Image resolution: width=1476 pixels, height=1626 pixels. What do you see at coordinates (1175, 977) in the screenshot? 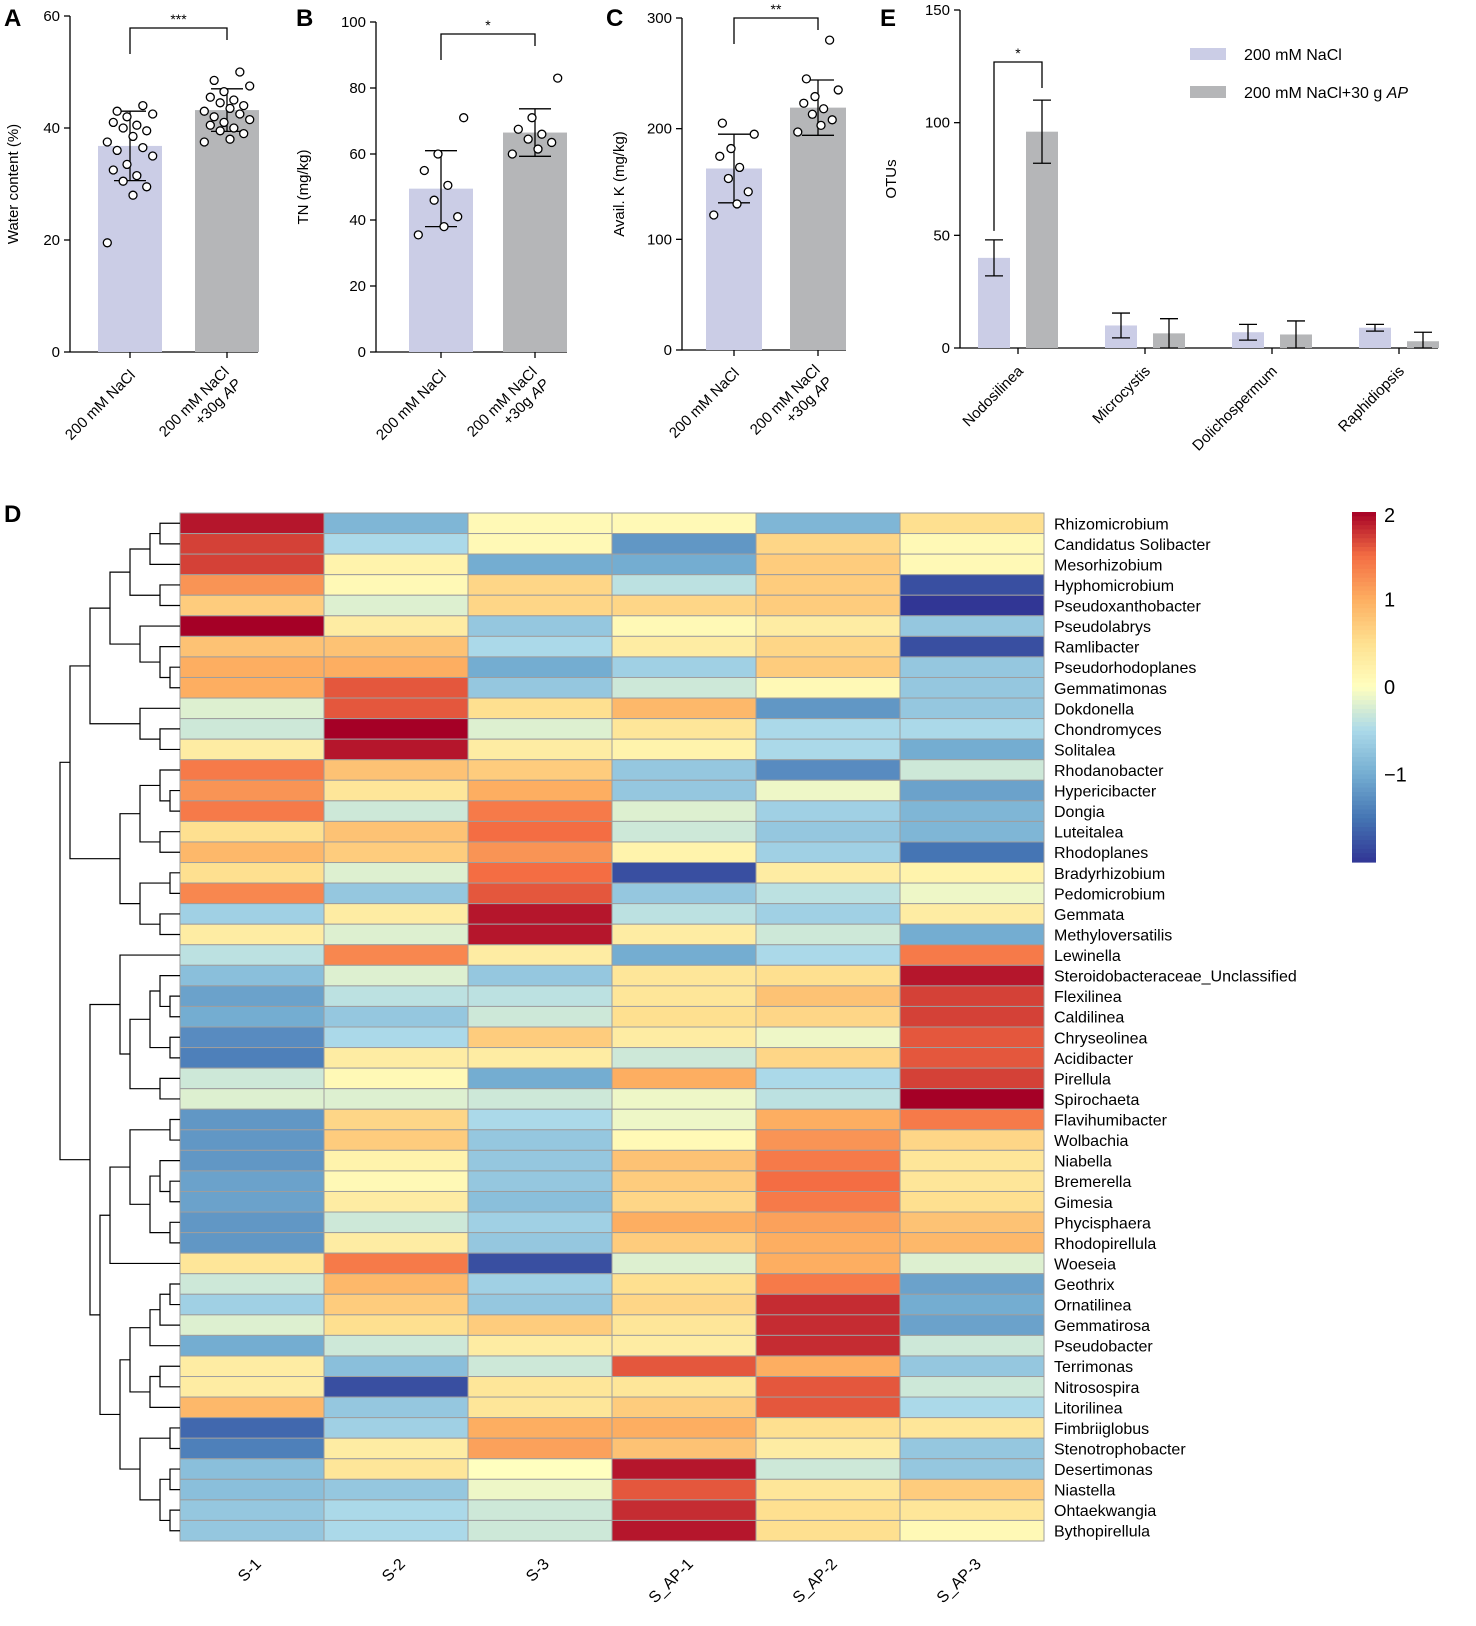
I see `heatmap-row-label: Steroidobacteraceae_Unclassified` at bounding box center [1175, 977].